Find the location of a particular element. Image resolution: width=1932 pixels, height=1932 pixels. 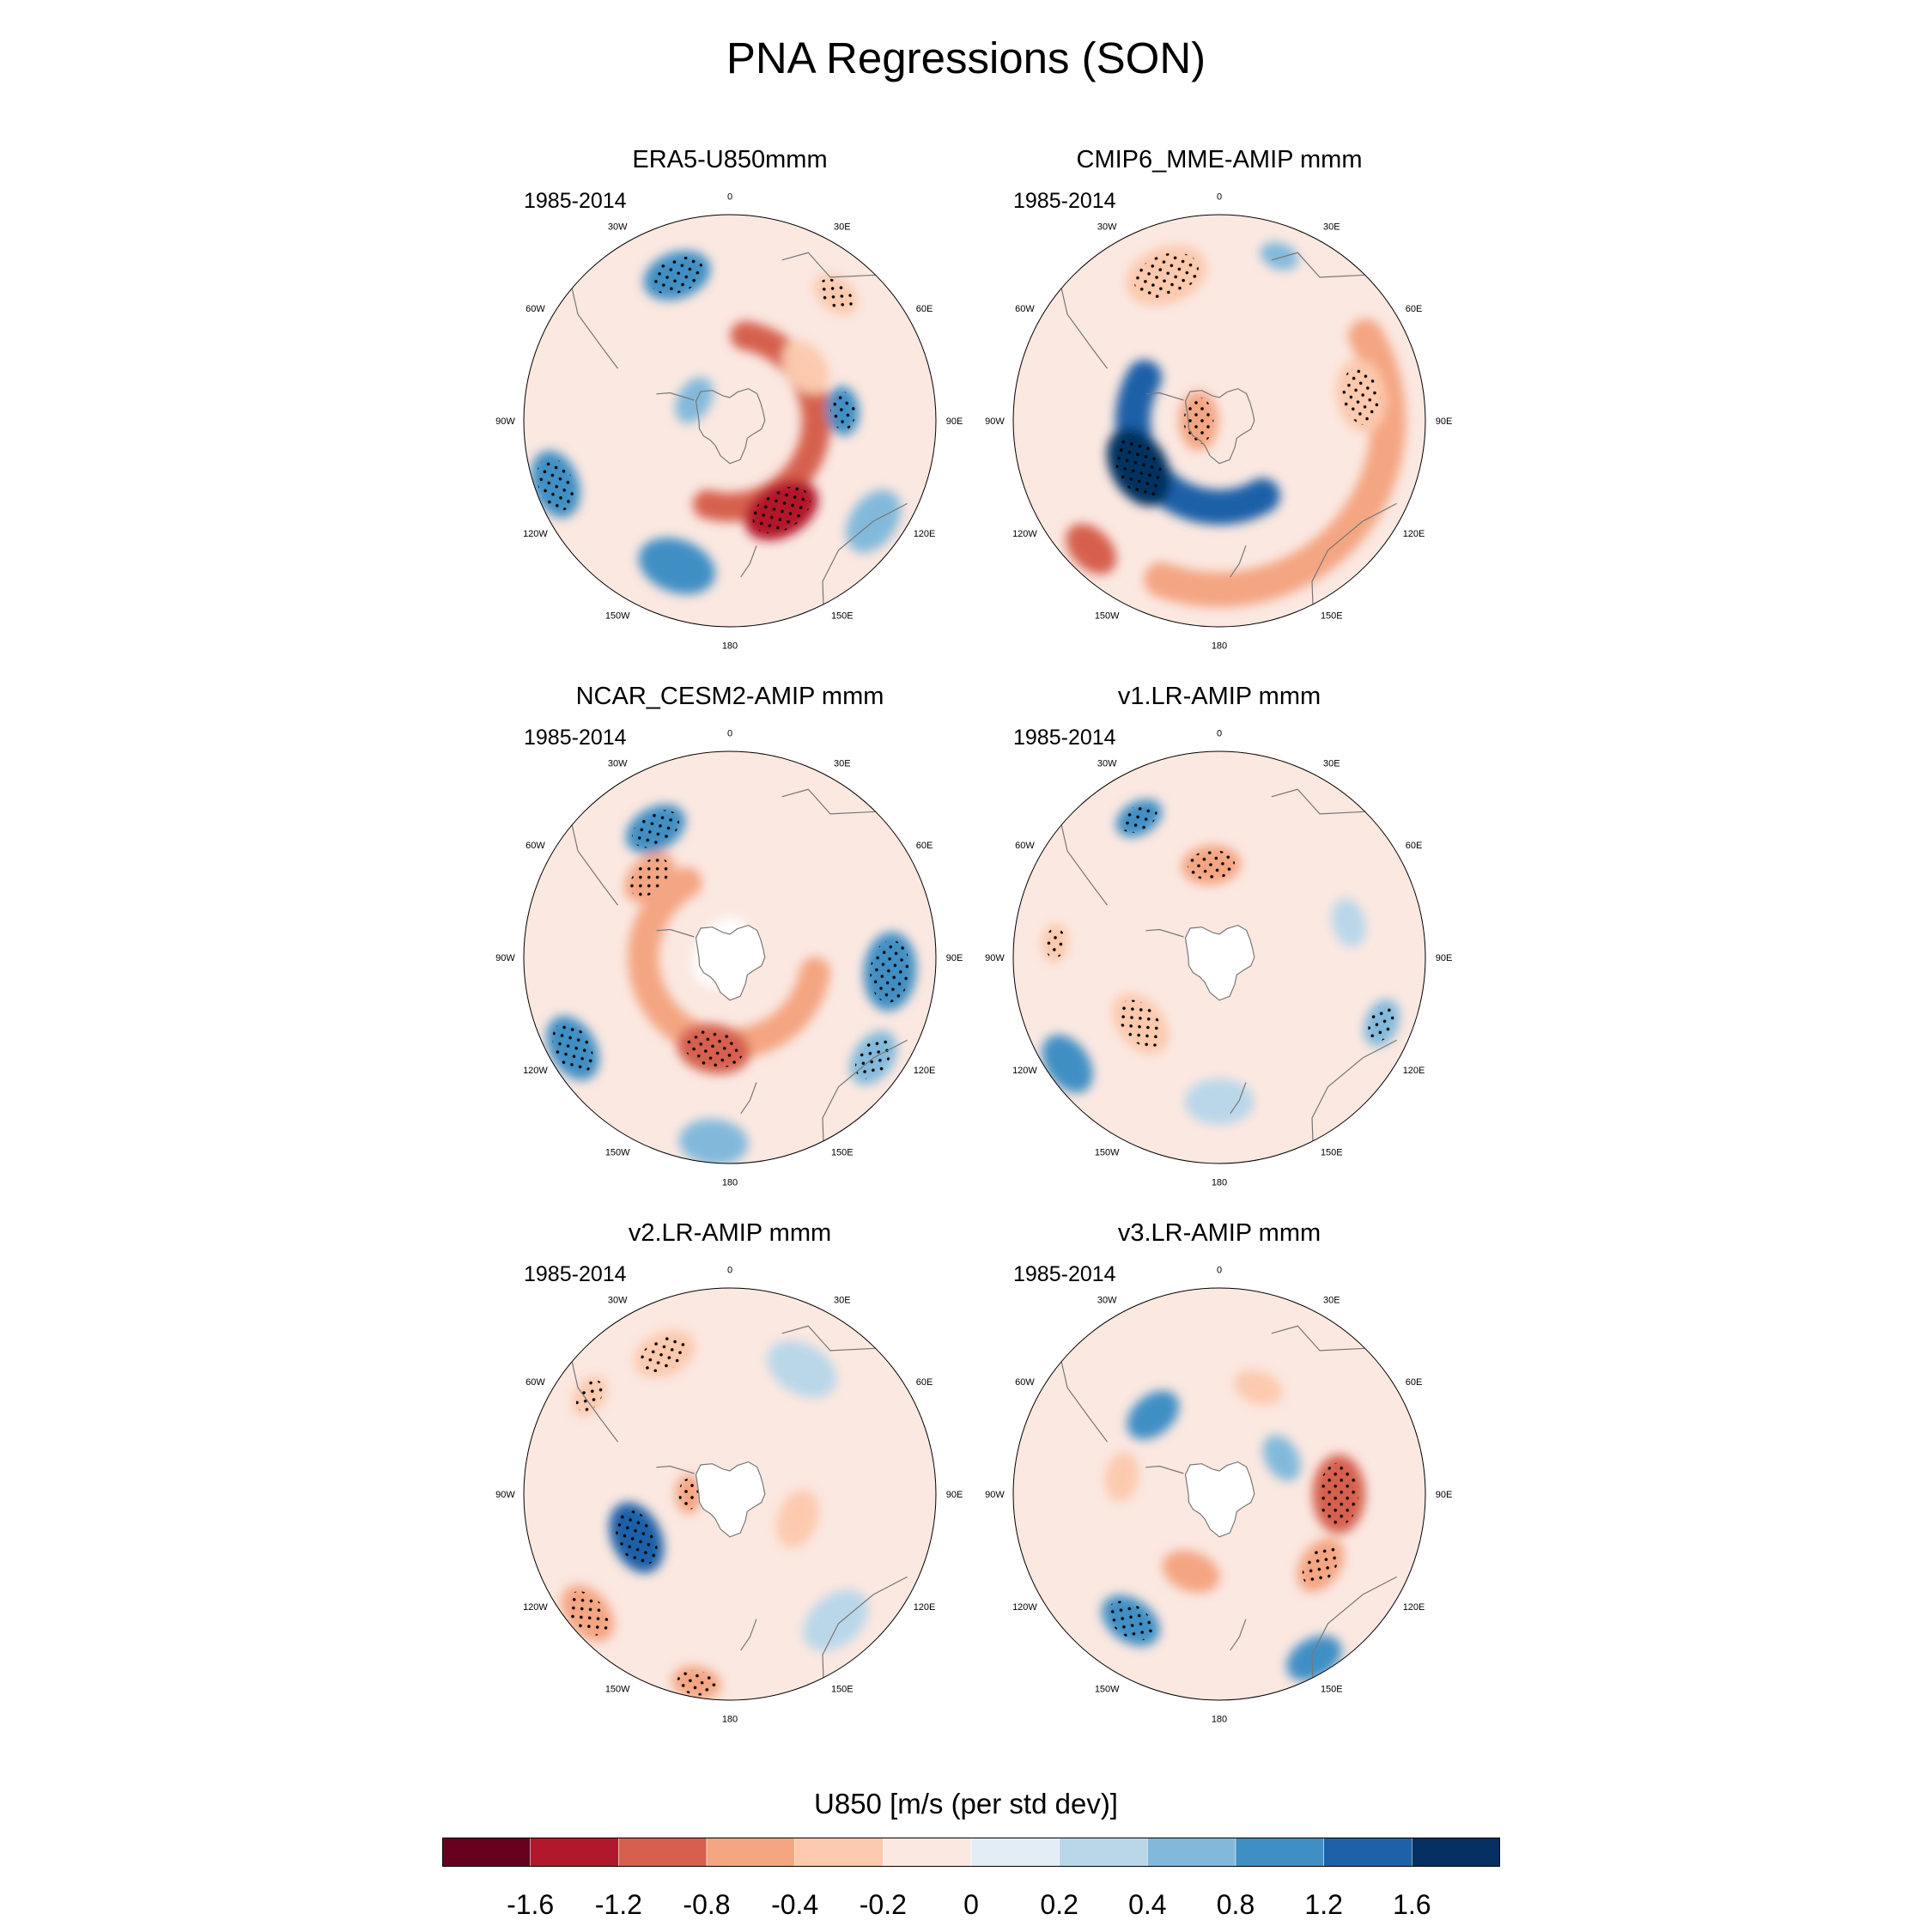

longitude-label: 120E is located at coordinates (1414, 1071).